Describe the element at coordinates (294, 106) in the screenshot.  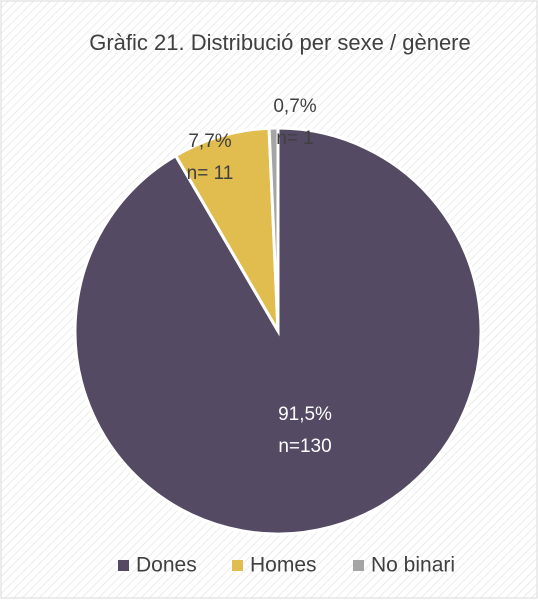
I see `data-label: 0,7%` at that location.